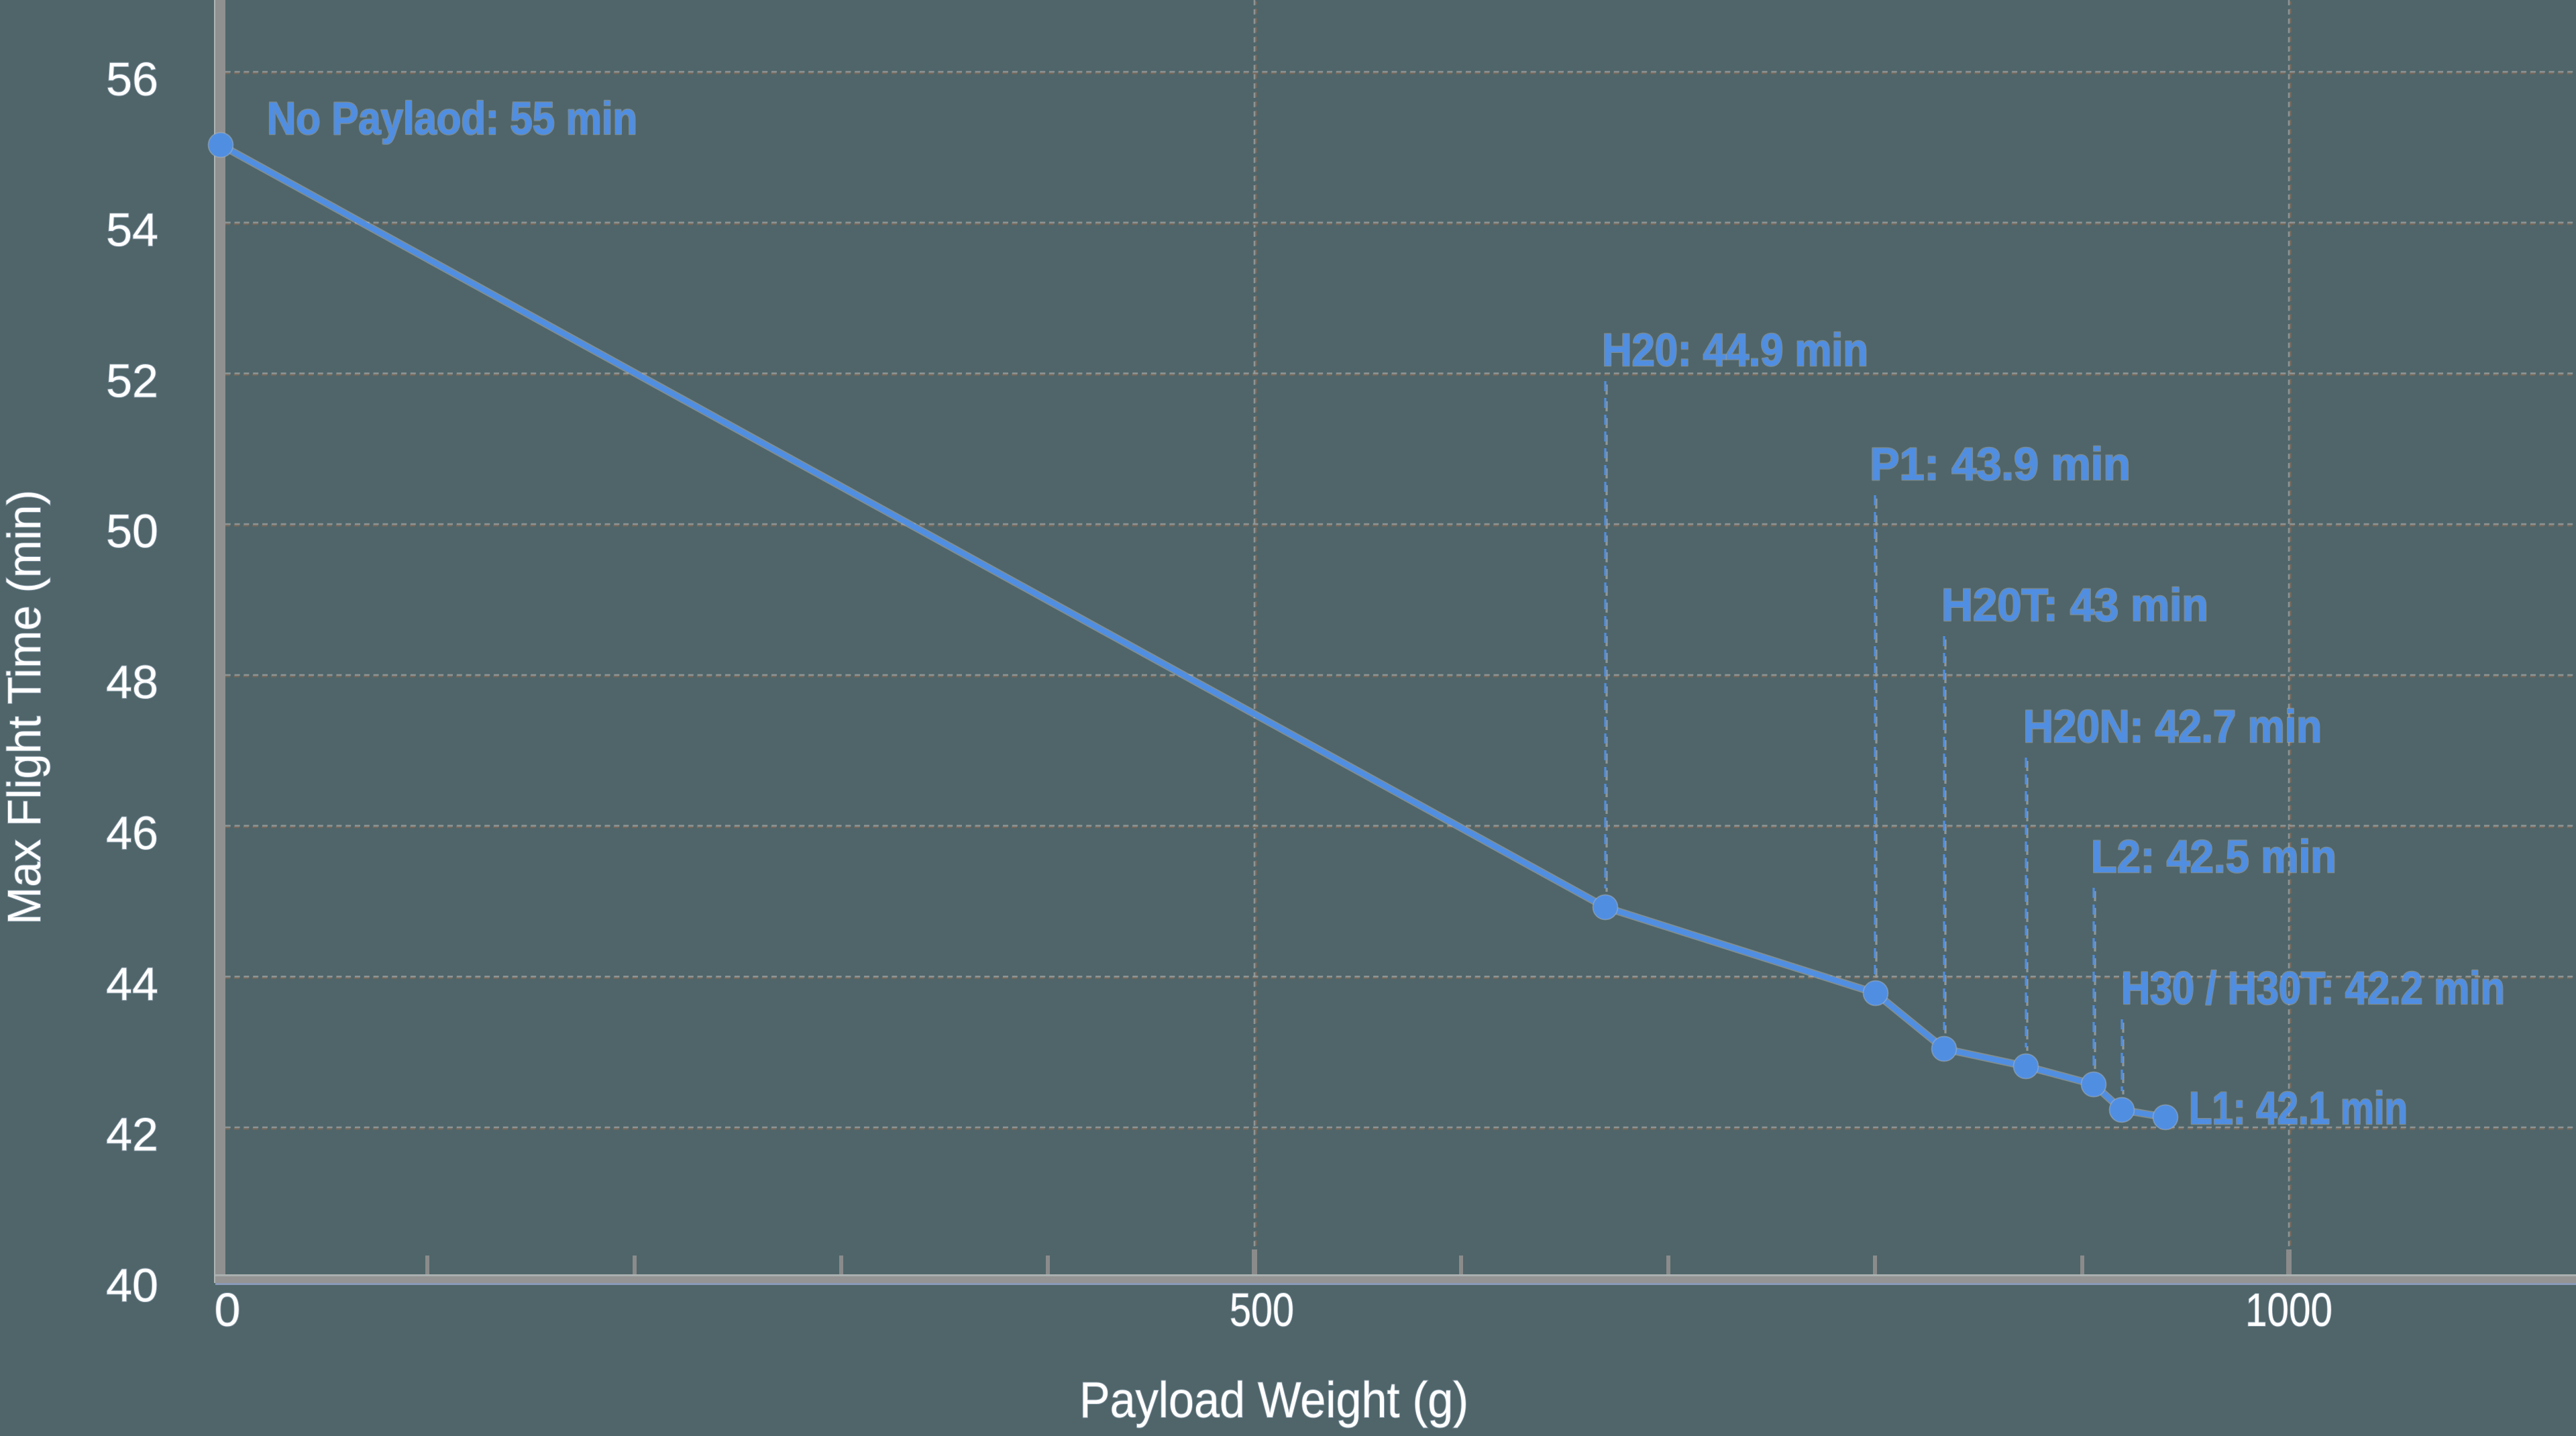  I want to click on svg-text: 40, so click(132, 1286).